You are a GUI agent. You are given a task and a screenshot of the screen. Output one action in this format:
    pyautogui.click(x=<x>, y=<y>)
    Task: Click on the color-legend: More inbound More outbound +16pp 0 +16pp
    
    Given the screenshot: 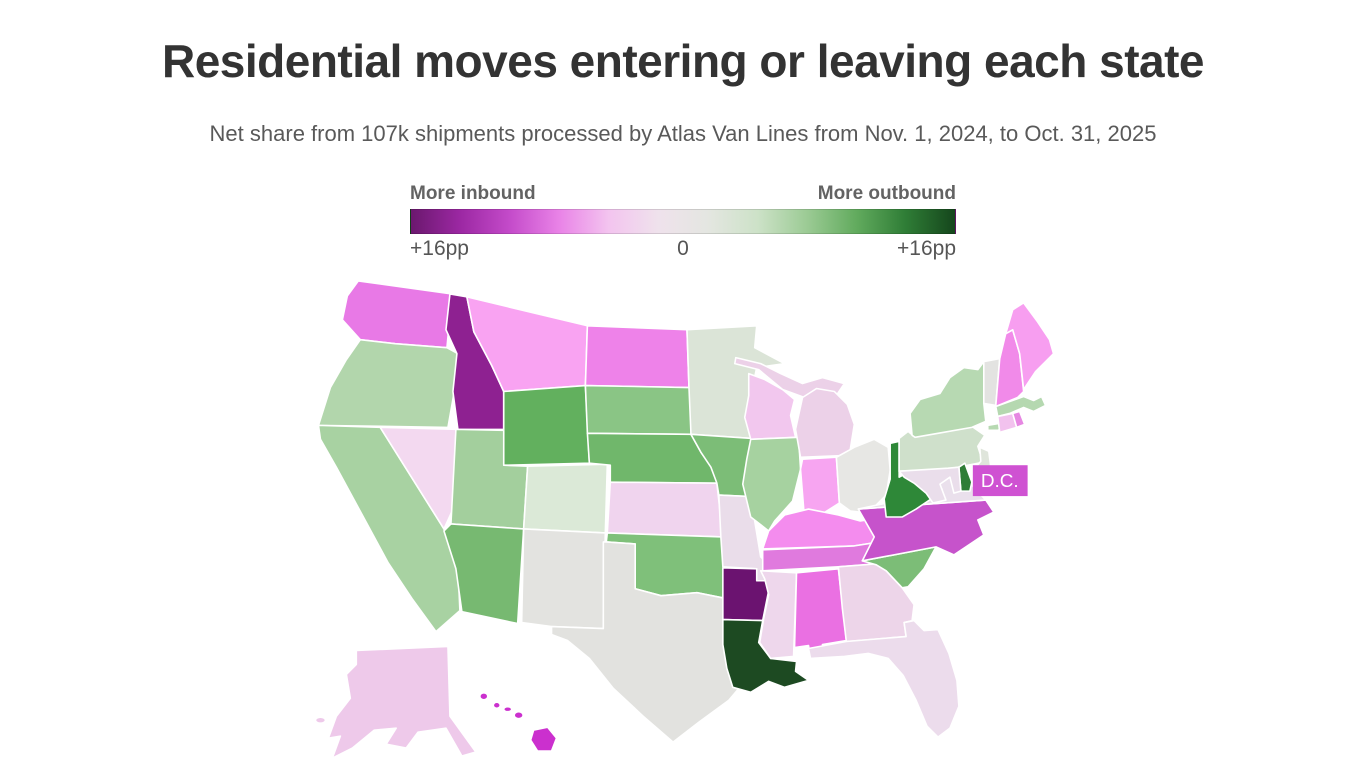 What is the action you would take?
    pyautogui.click(x=683, y=222)
    